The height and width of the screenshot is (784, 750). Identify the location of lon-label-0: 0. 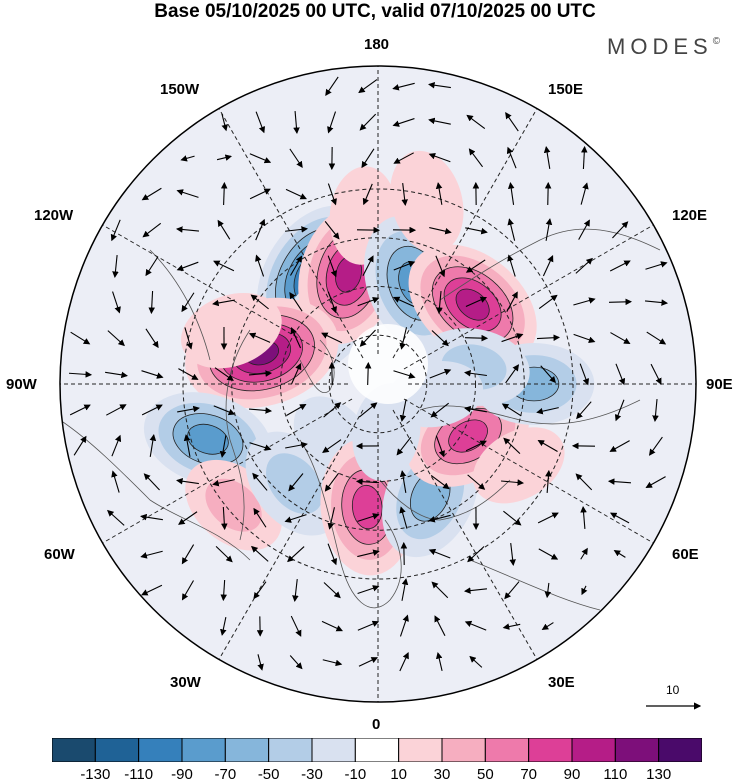
(376, 724).